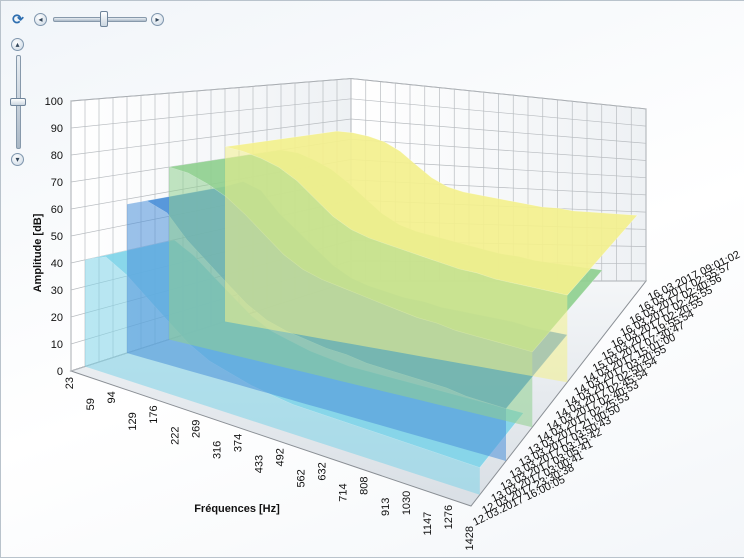  I want to click on chevron-left-icon: ◂, so click(40, 19).